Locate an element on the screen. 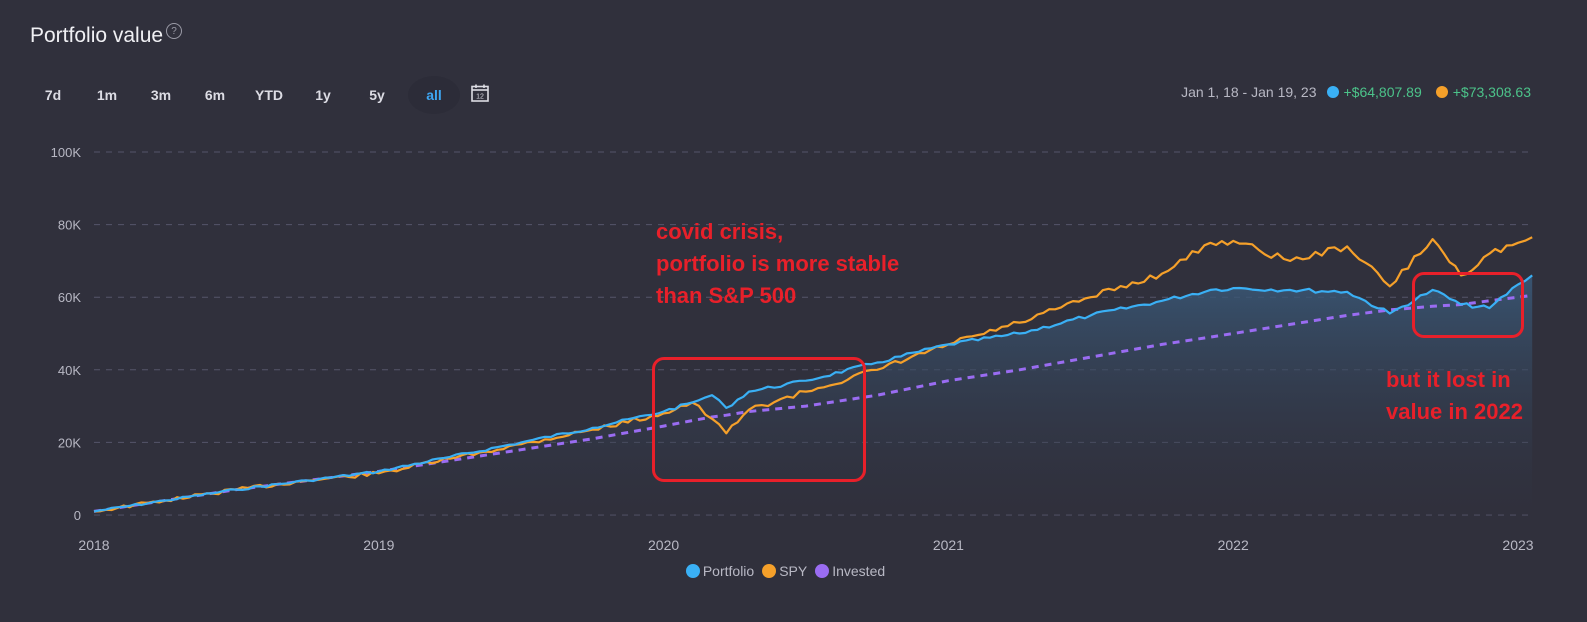  x-tick-label: 2018 is located at coordinates (93, 545).